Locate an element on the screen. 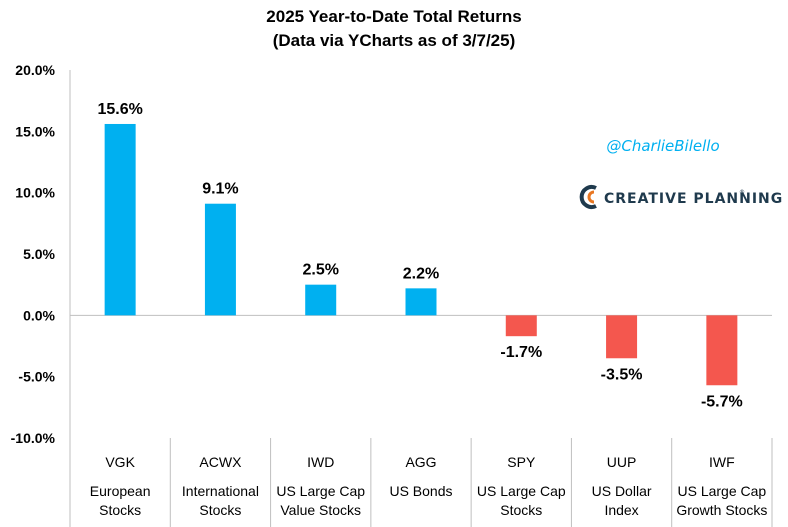  watermark-brand-text: CREATIVE PLANNING is located at coordinates (693, 199).